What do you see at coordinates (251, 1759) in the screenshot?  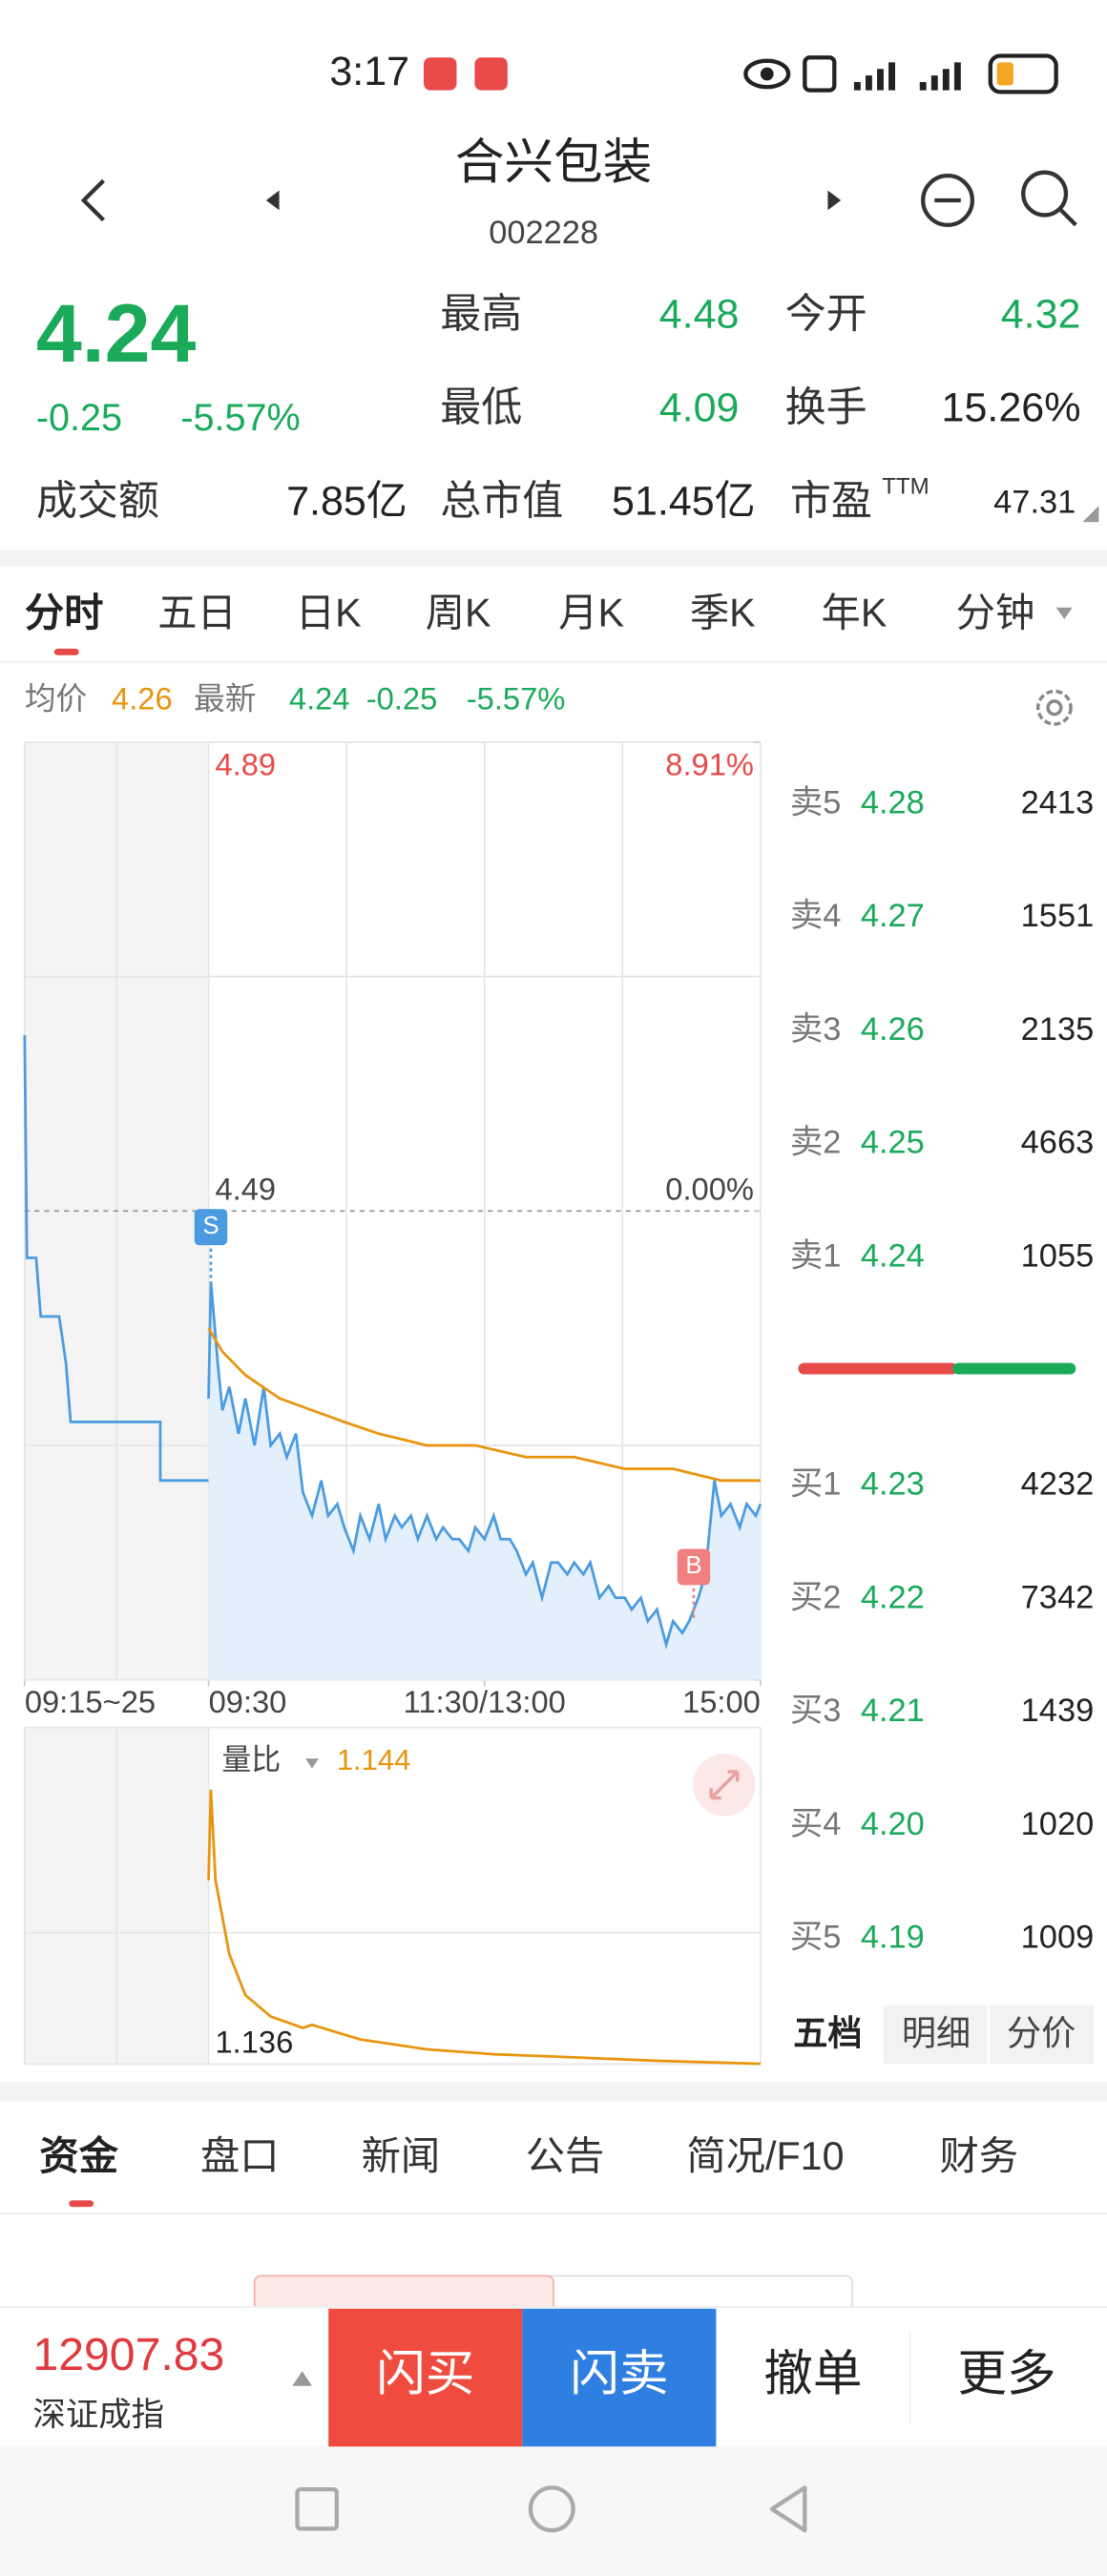 I see `indicator-label: 量比` at bounding box center [251, 1759].